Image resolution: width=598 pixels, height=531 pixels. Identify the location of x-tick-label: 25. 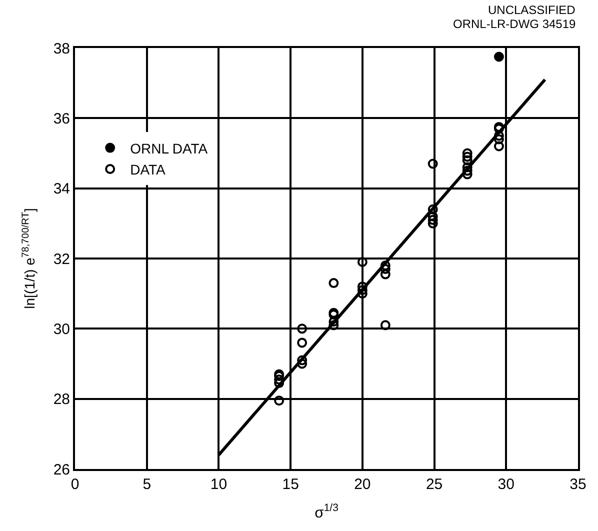
(434, 484).